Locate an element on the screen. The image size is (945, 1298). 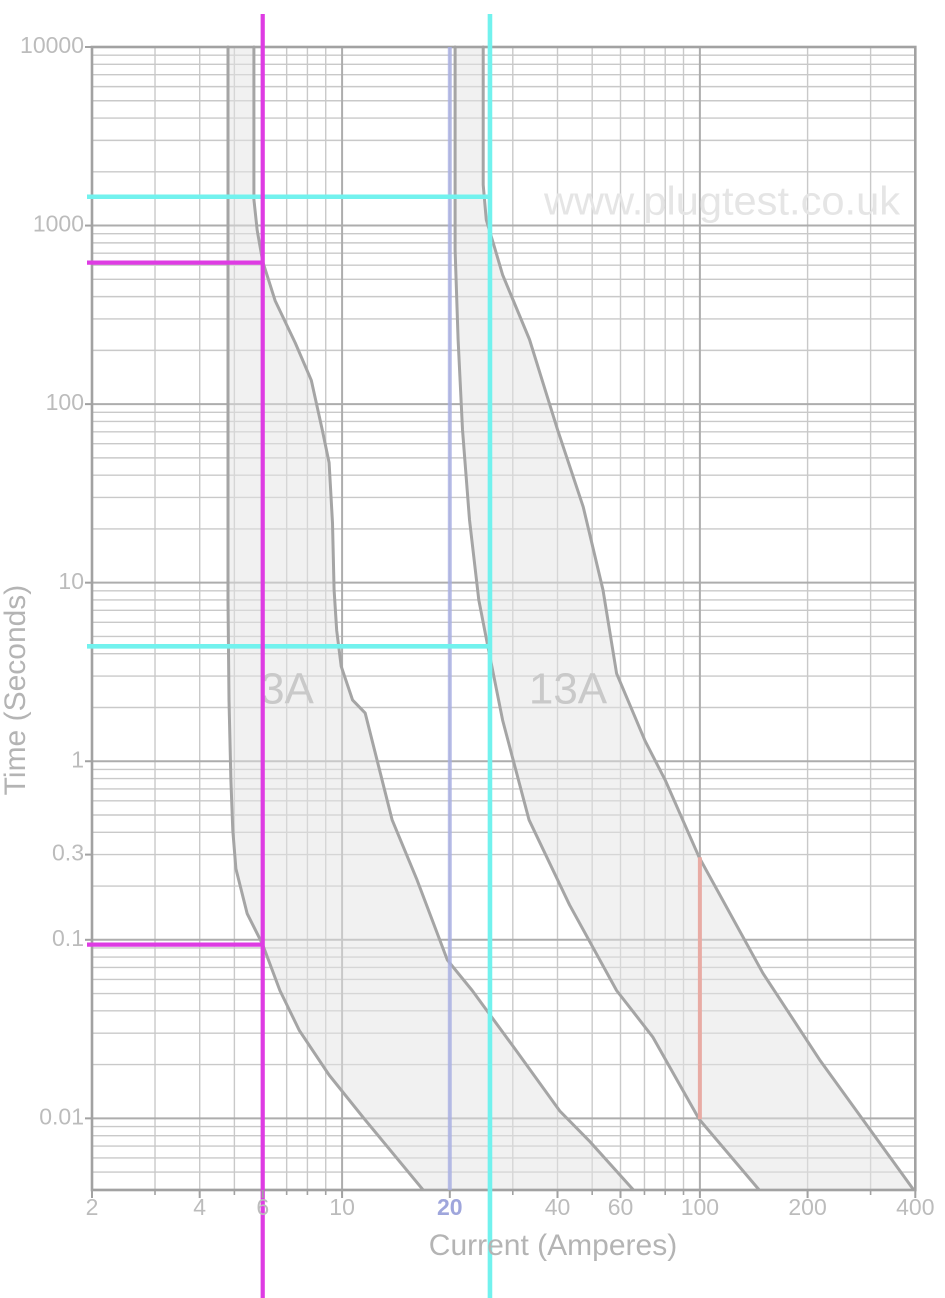
y-tick-label-1000: 1000 is located at coordinates (58, 224).